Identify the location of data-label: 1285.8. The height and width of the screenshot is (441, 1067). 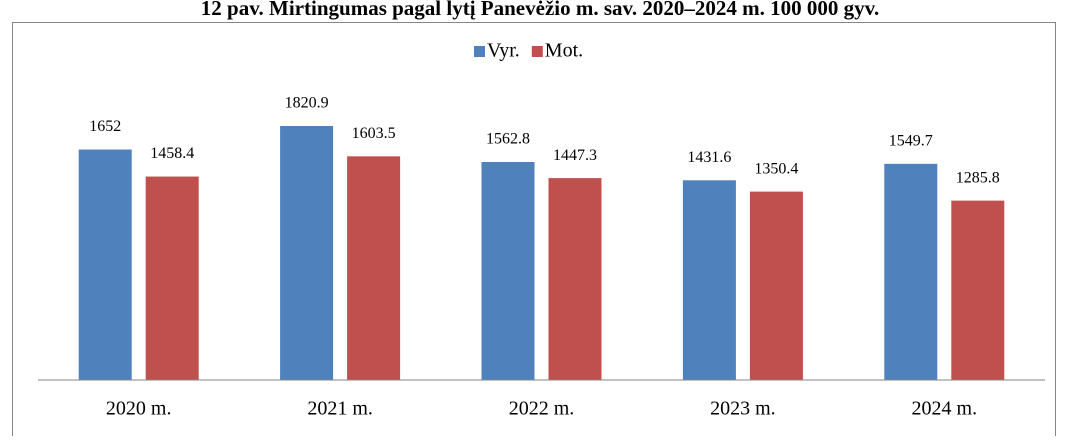
(978, 177).